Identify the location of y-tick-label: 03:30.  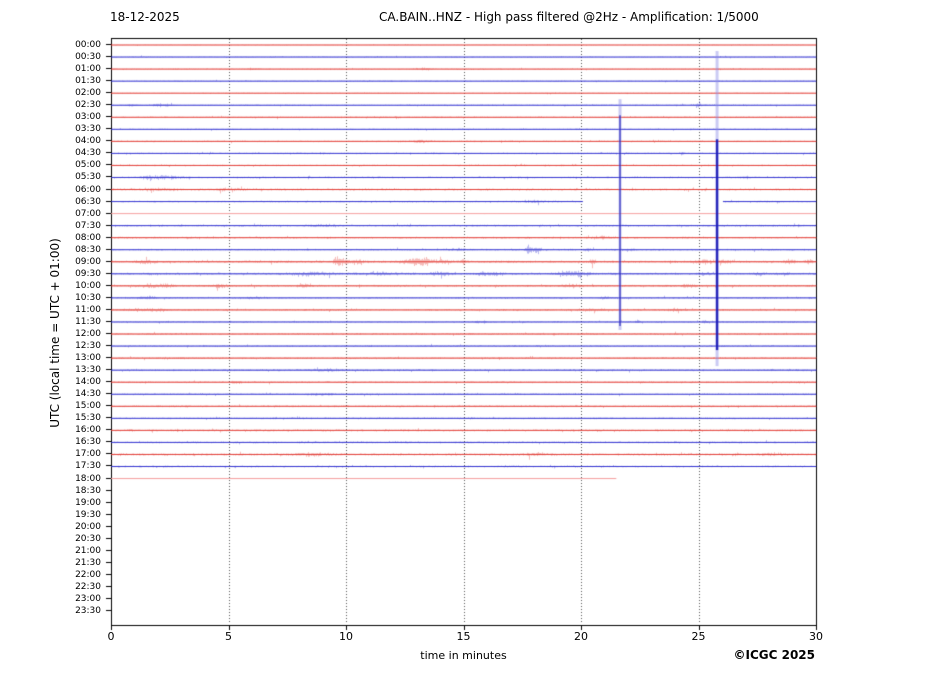
(88, 129).